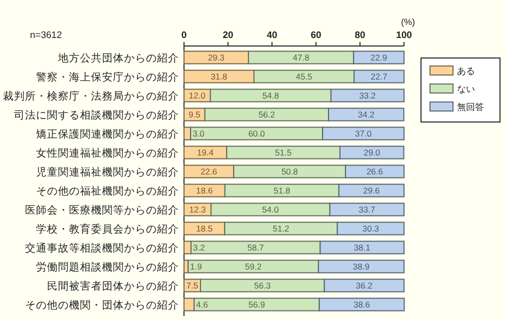  What do you see at coordinates (272, 35) in the screenshot?
I see `x-tick-label: 40` at bounding box center [272, 35].